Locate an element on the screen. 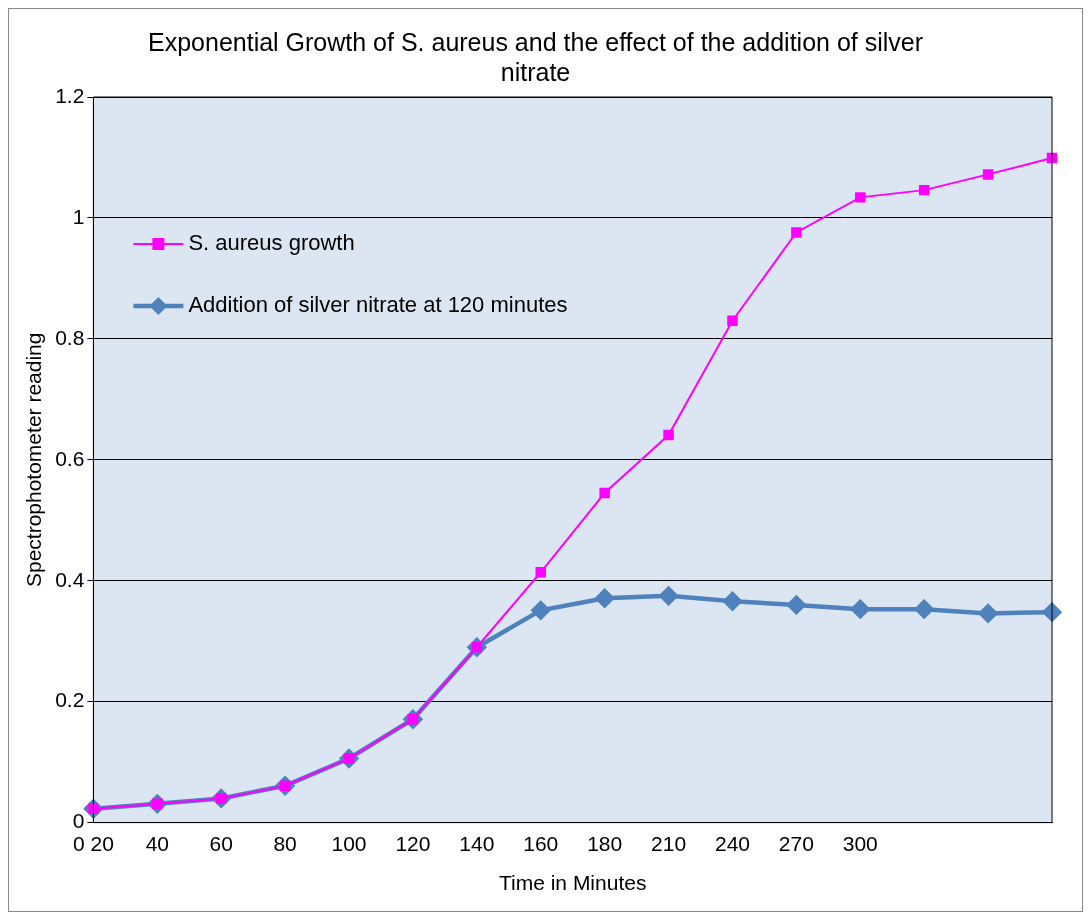  y-axis-title: Spectrophotometer reading is located at coordinates (34, 460).